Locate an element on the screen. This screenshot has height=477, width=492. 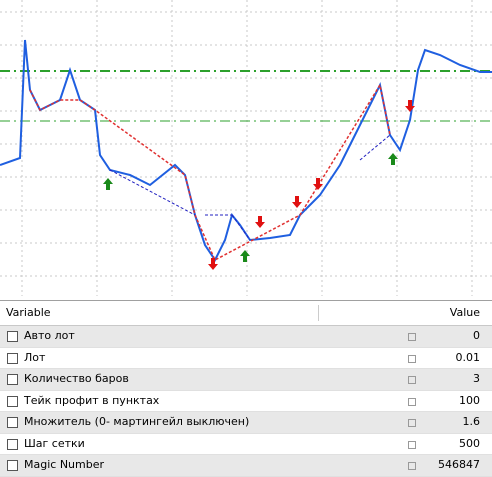
param-value: 0.01 is located at coordinates (468, 357).